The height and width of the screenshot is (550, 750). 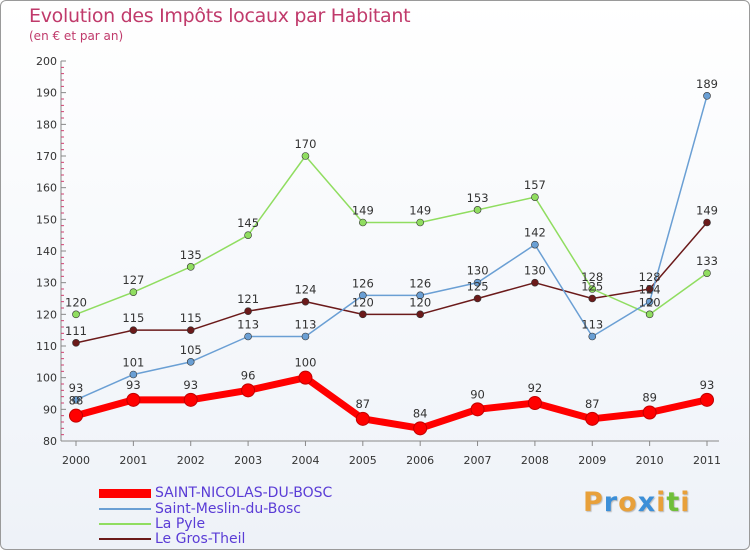 What do you see at coordinates (46, 156) in the screenshot?
I see `y-tick-label: 170` at bounding box center [46, 156].